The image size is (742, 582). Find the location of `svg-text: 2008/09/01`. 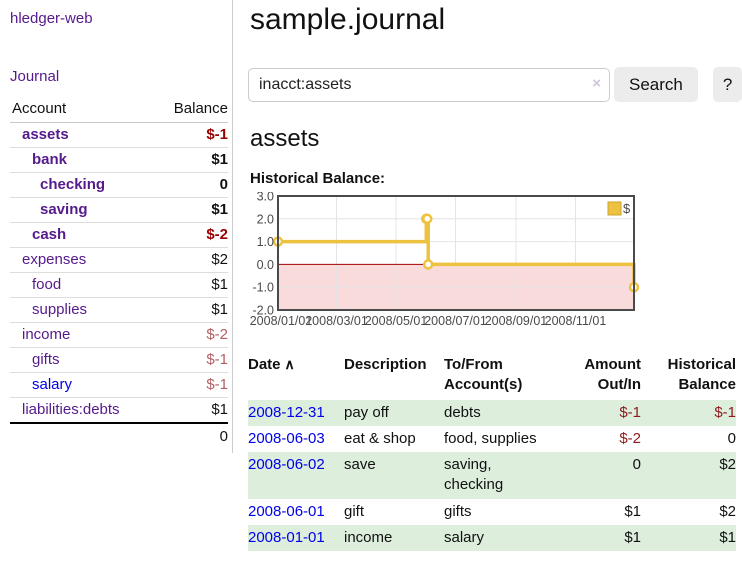

svg-text: 2008/09/01 is located at coordinates (516, 321).